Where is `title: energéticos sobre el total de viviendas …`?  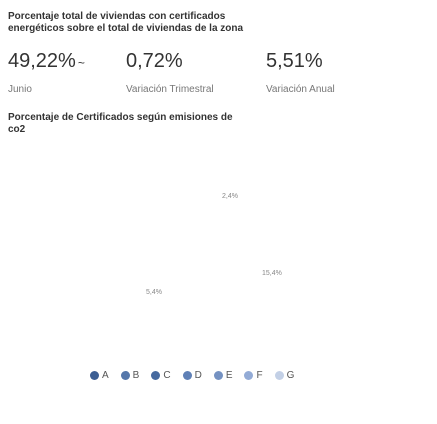 title: energéticos sobre el total de viviendas … is located at coordinates (126, 28).